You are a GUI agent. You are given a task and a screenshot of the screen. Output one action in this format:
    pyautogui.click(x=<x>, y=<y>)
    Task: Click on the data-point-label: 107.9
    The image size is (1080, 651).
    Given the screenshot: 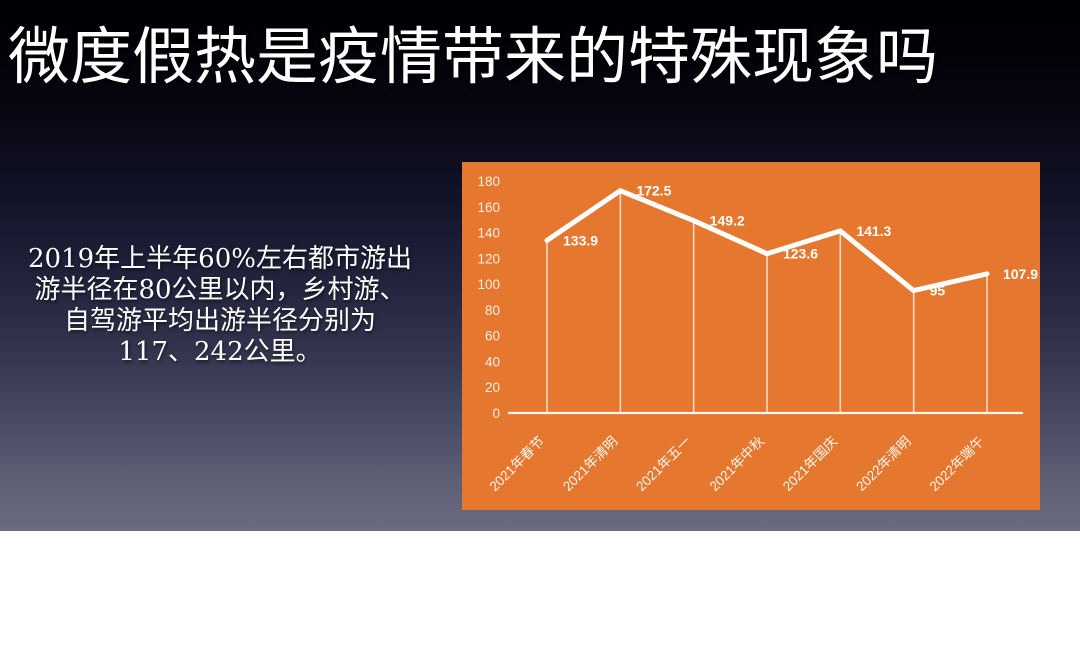 What is the action you would take?
    pyautogui.click(x=1020, y=274)
    